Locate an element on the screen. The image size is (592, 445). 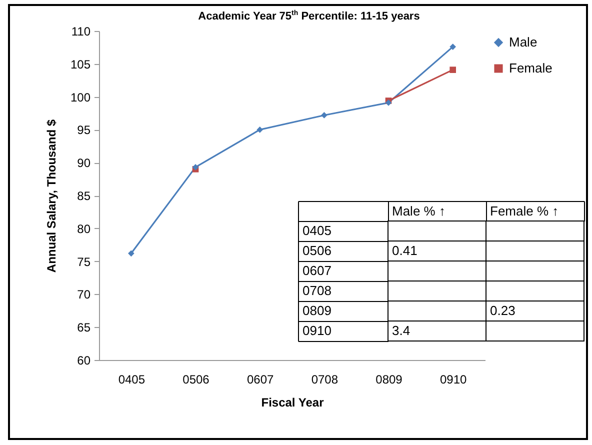
y-tick-label: 0405 is located at coordinates (317, 230).